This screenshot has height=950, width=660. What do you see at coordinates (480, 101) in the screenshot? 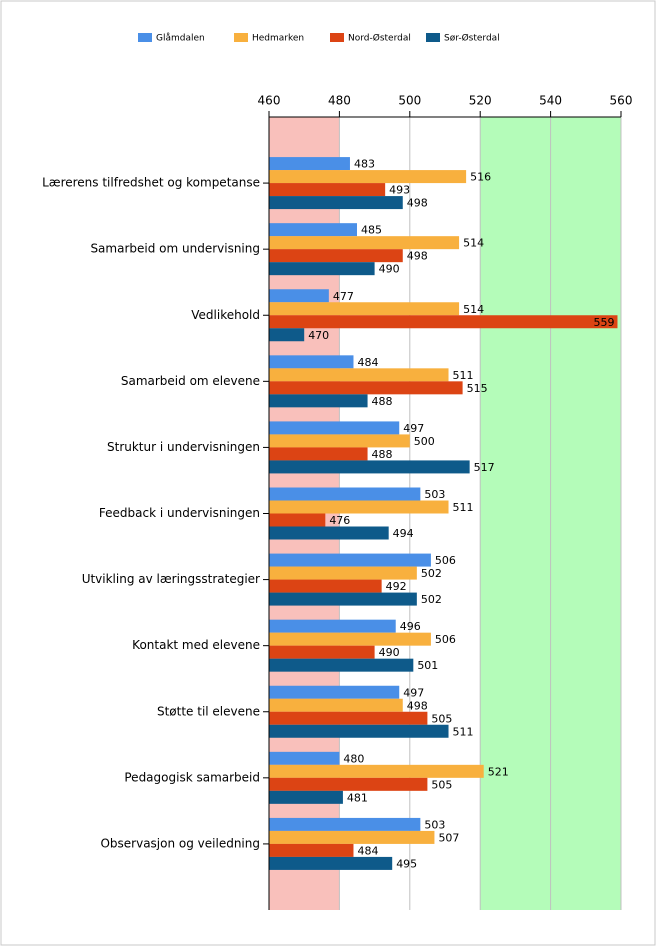
I see `x-tick-label: 520` at bounding box center [480, 101].